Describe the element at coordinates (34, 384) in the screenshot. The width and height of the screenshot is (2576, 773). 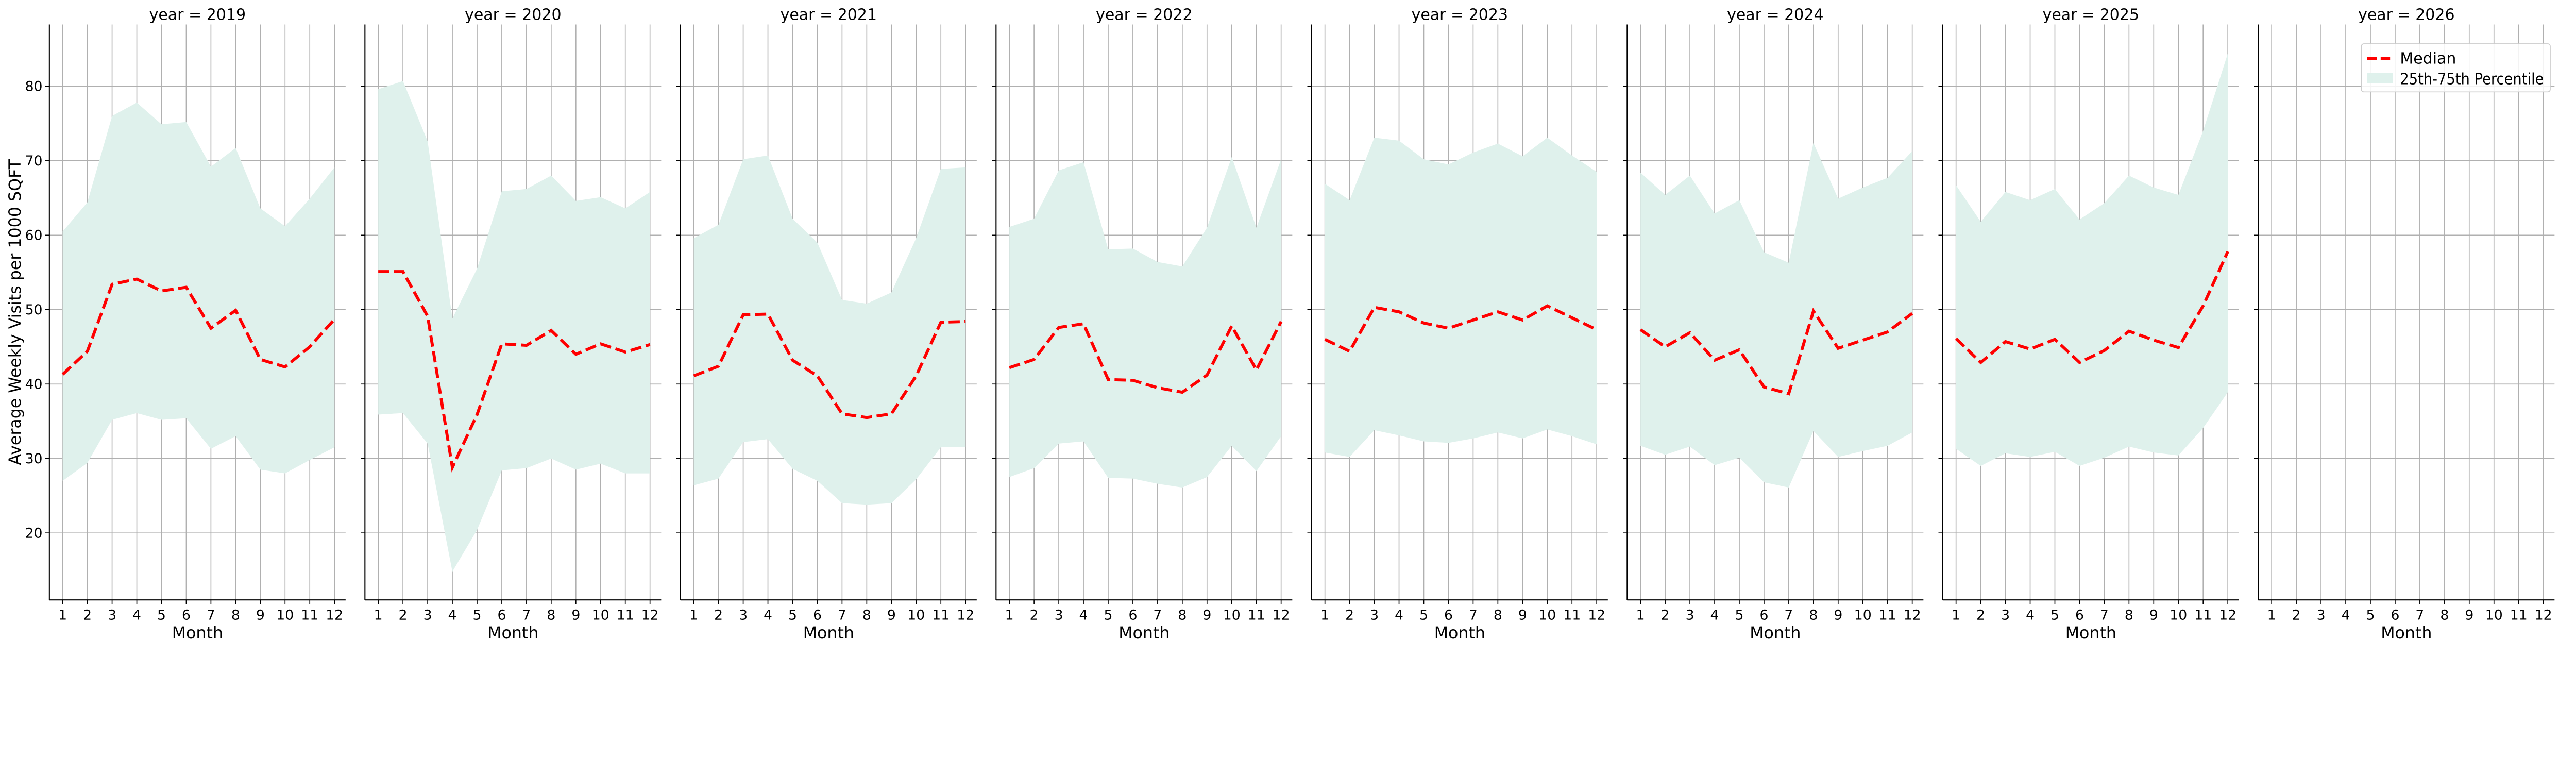
I see `y-tick-label: 40` at that location.